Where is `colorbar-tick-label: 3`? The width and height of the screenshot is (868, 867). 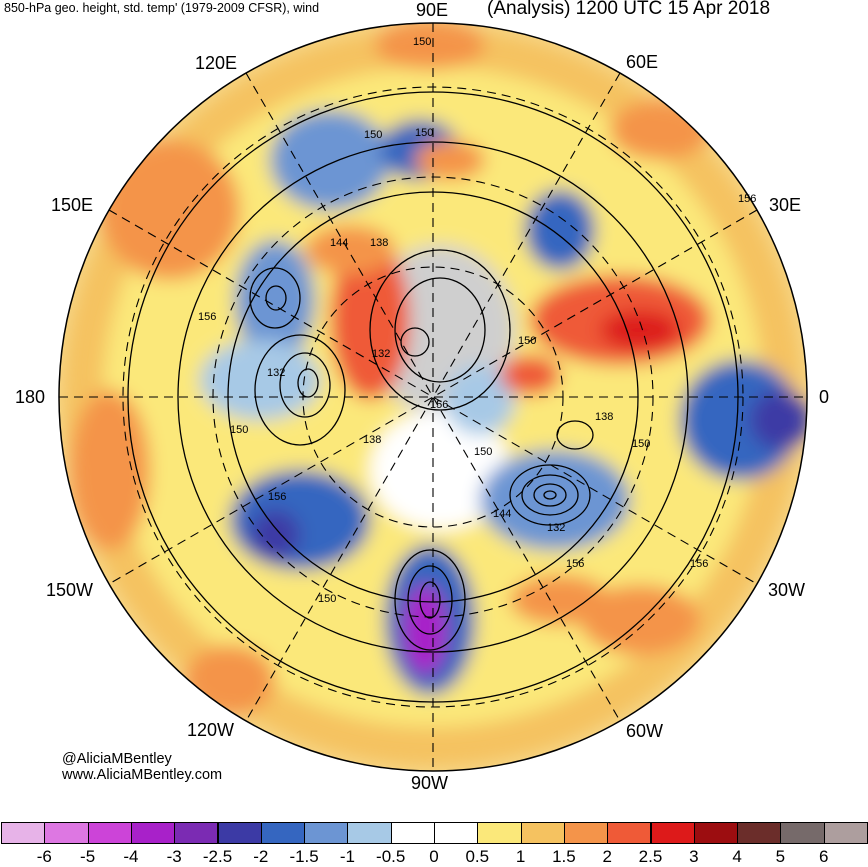 colorbar-tick-label: 3 is located at coordinates (694, 856).